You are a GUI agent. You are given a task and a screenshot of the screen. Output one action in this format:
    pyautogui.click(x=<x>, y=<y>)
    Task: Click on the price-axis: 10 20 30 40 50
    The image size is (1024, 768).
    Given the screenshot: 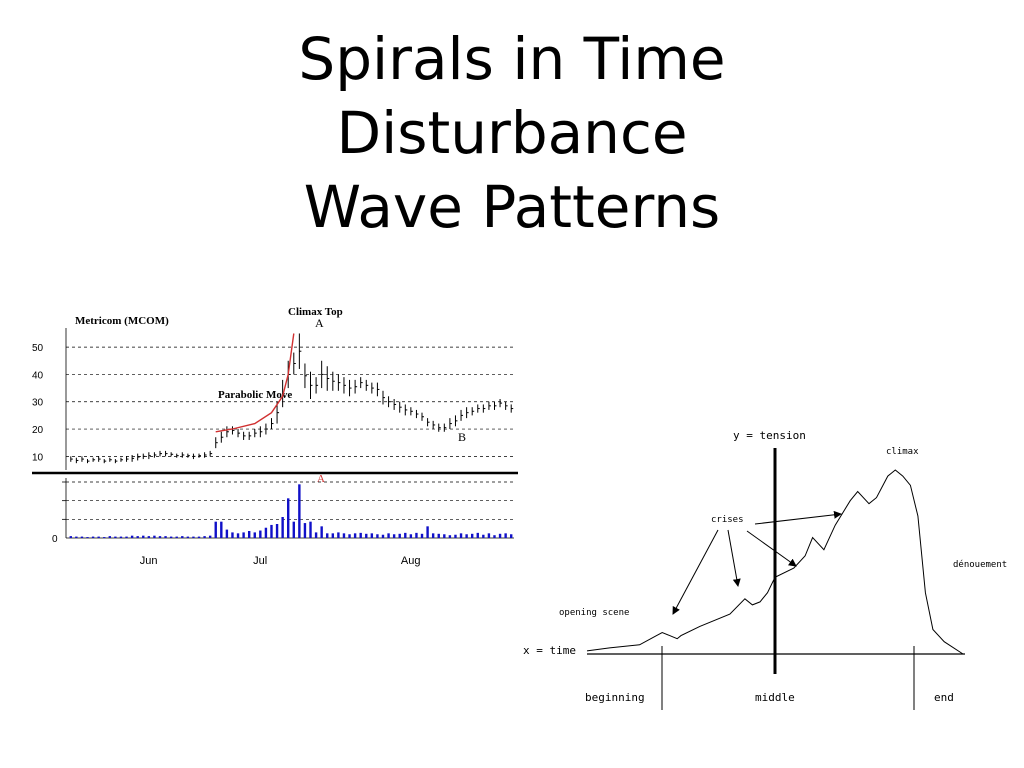 What is the action you would take?
    pyautogui.click(x=49, y=399)
    